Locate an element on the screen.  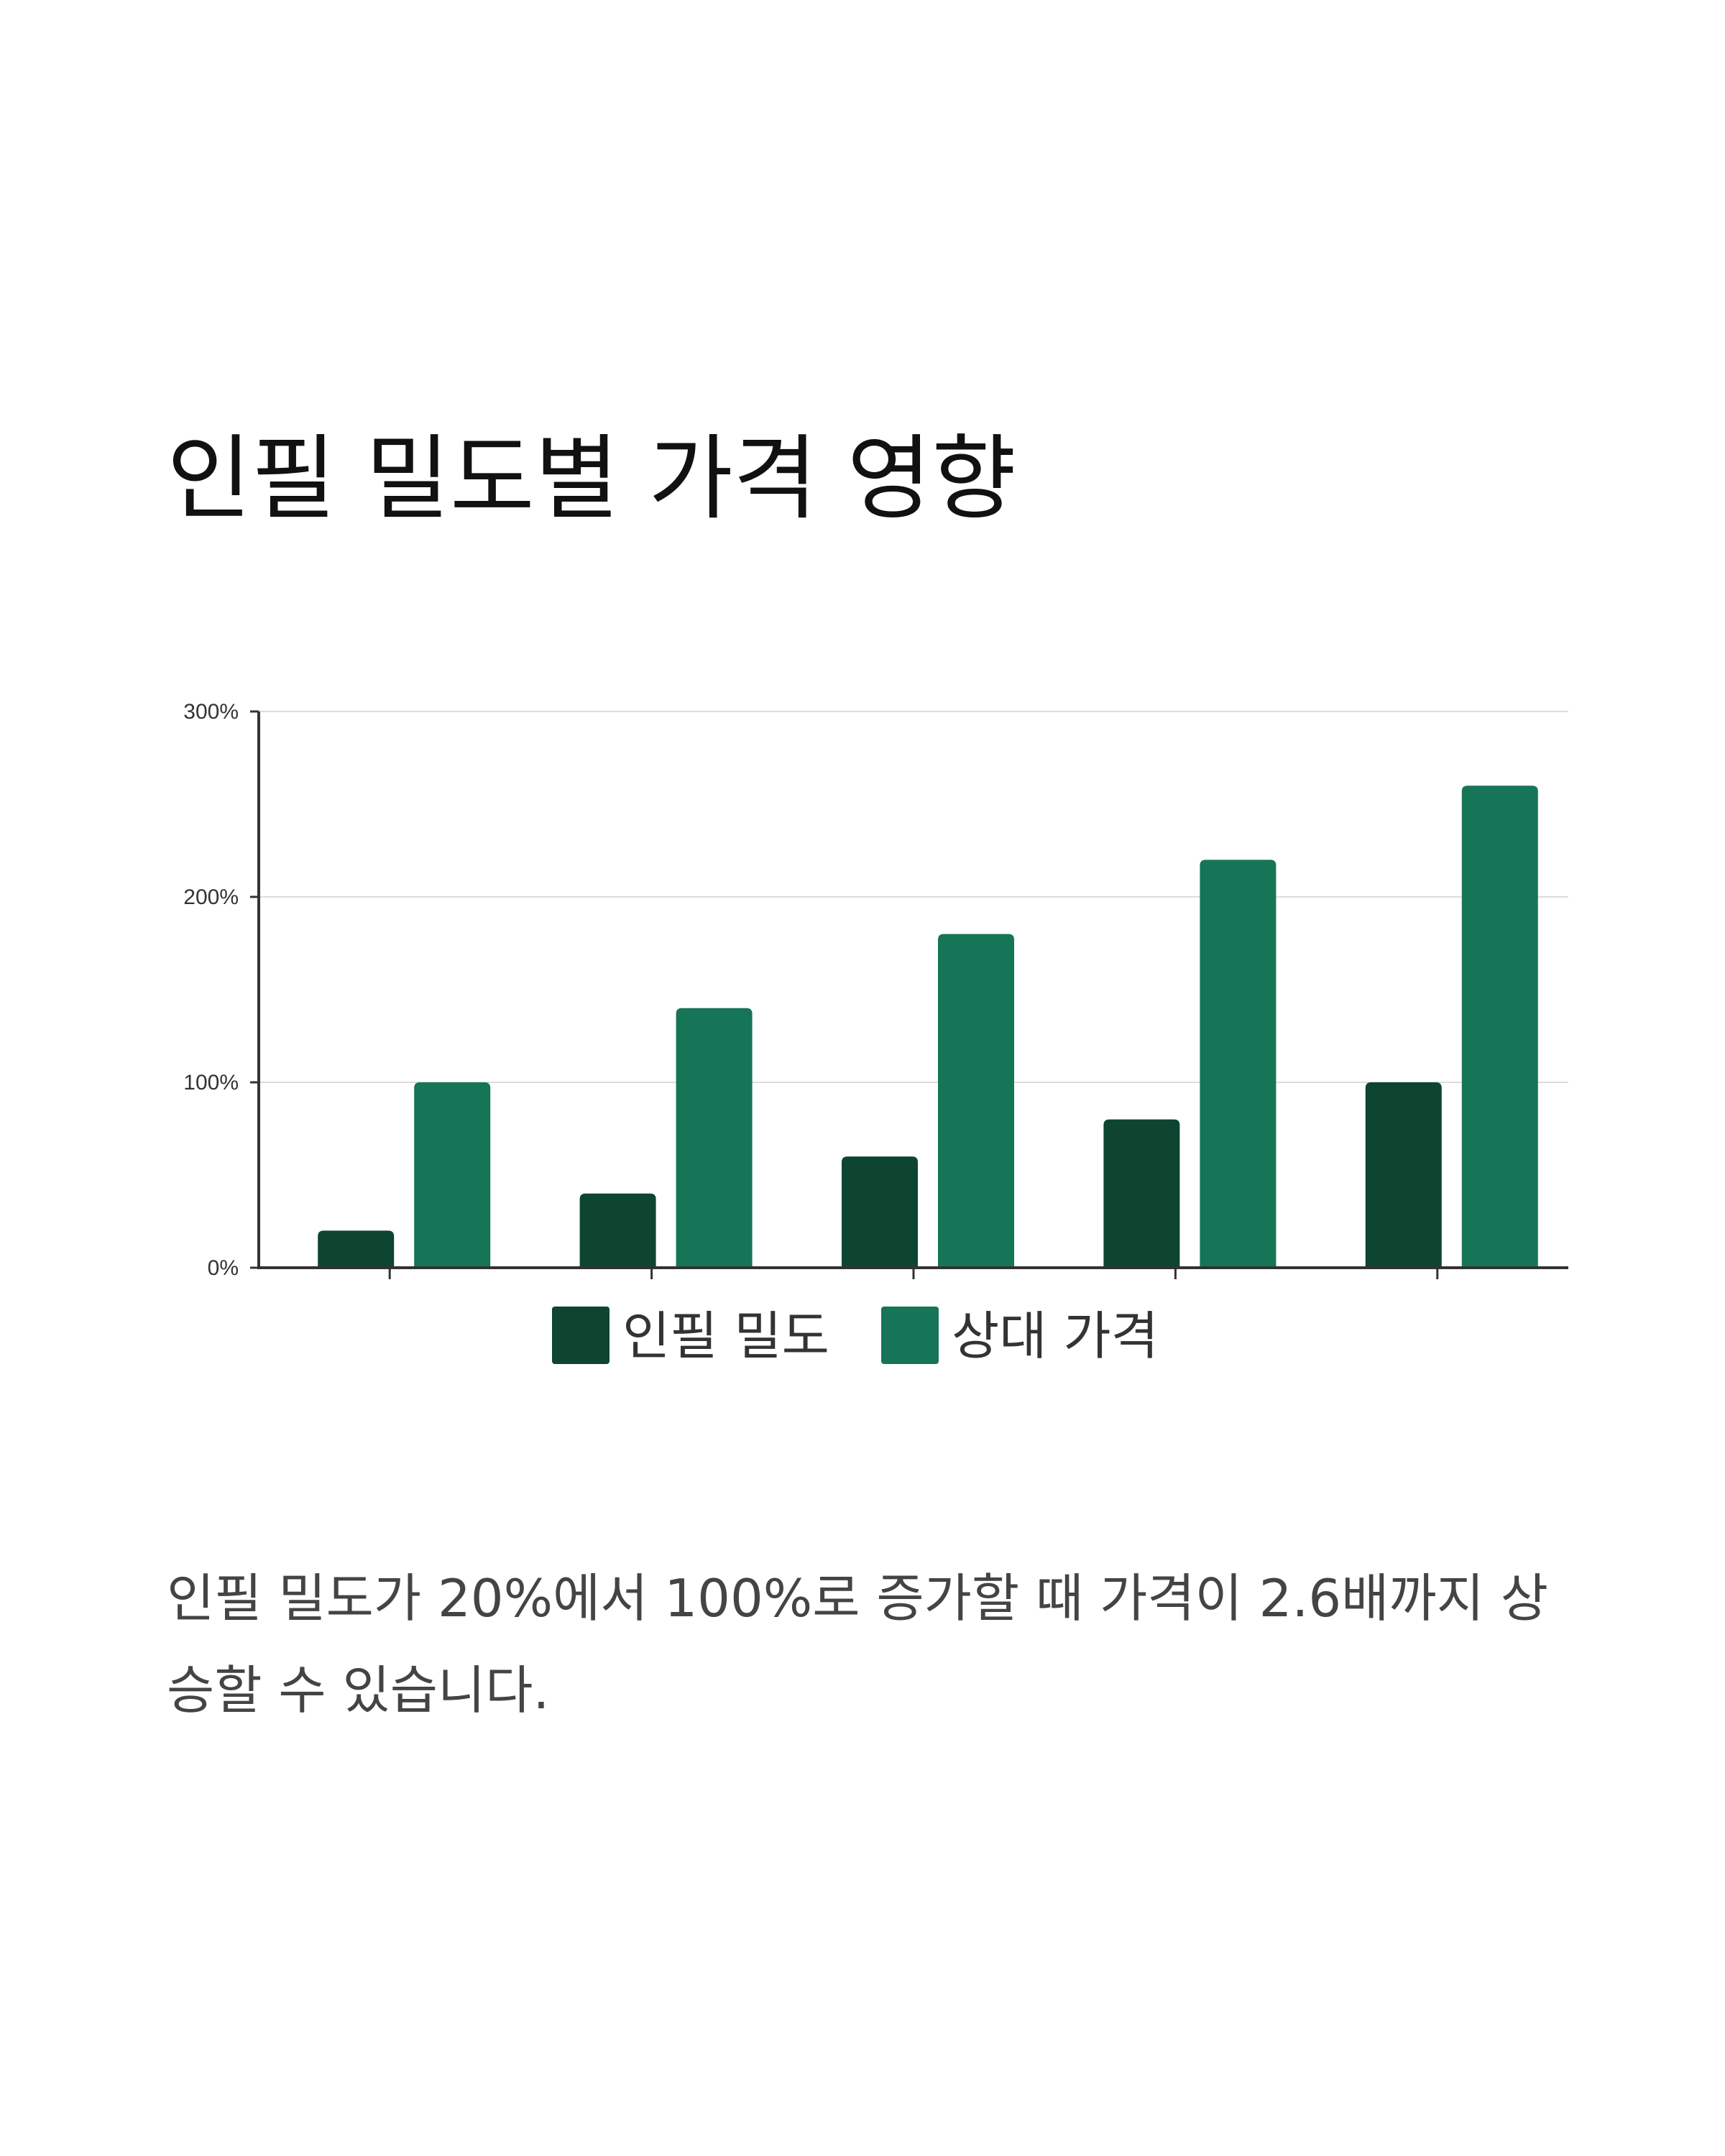
y-tick-label: 300% is located at coordinates (211, 712).